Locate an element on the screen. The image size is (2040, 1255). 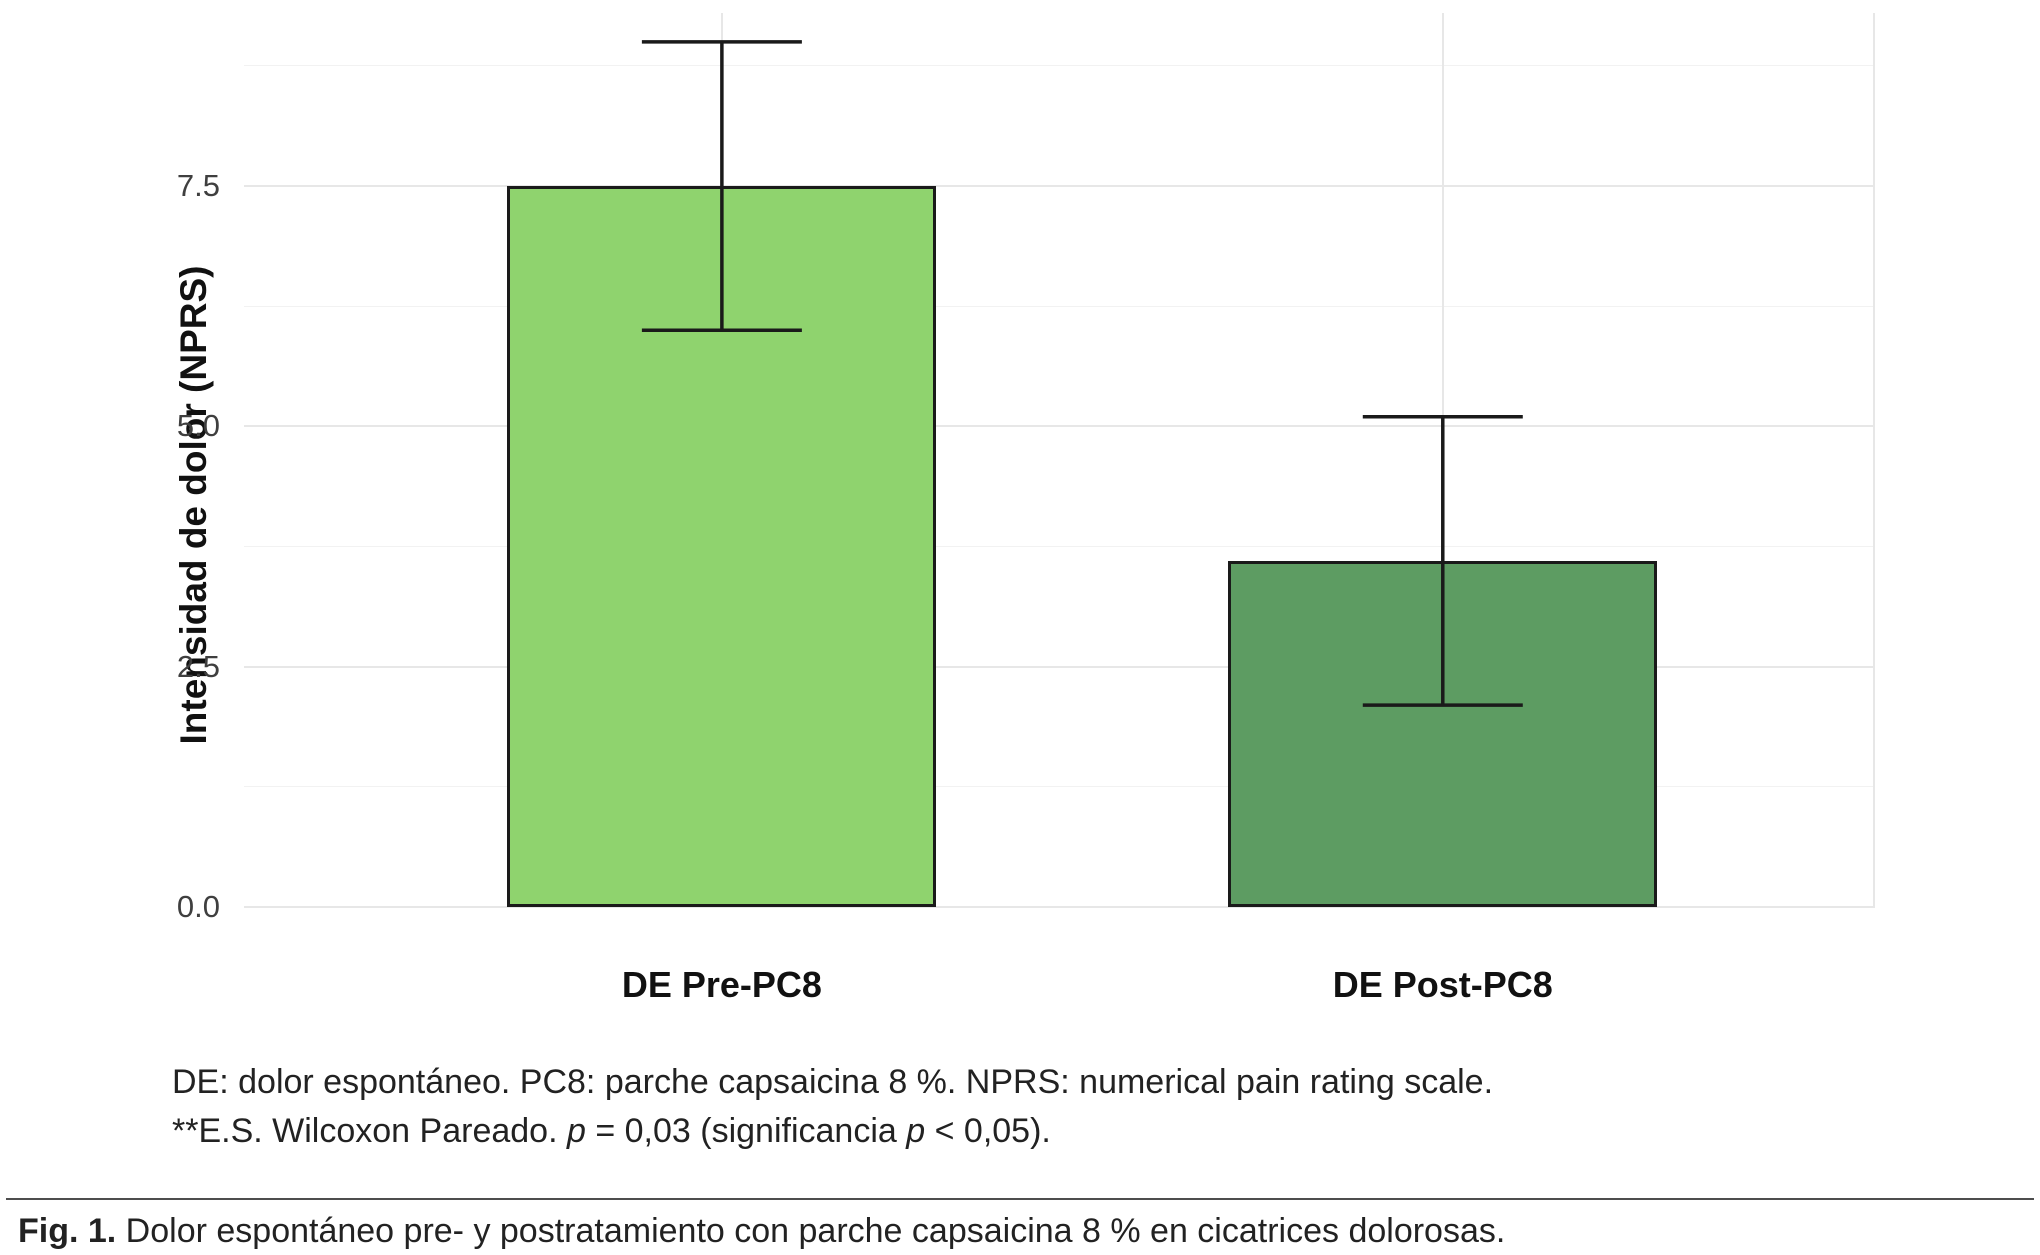
x-axis-label-post-pc8: DE Post-PC8 is located at coordinates (1442, 984).